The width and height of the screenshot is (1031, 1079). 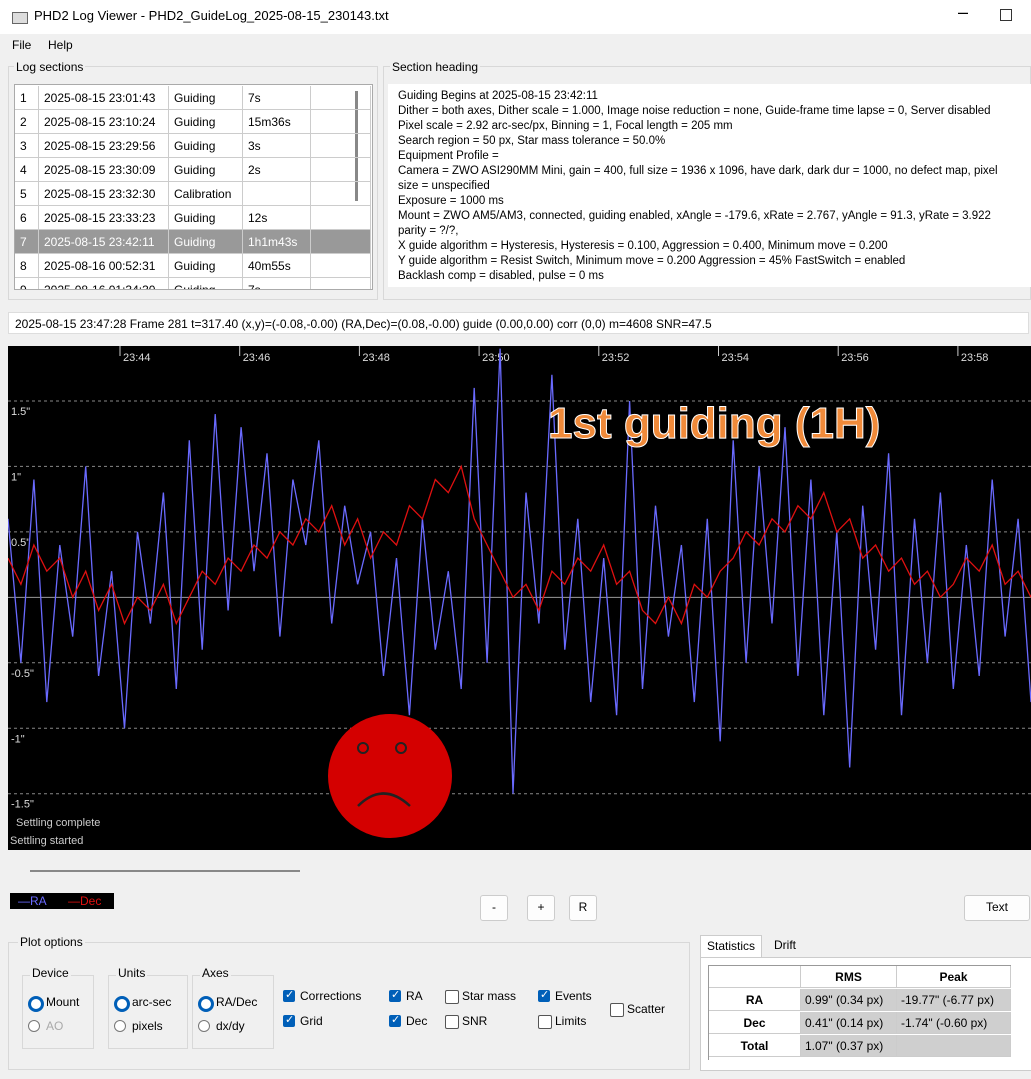 What do you see at coordinates (954, 977) in the screenshot?
I see `stats-cell: Peak` at bounding box center [954, 977].